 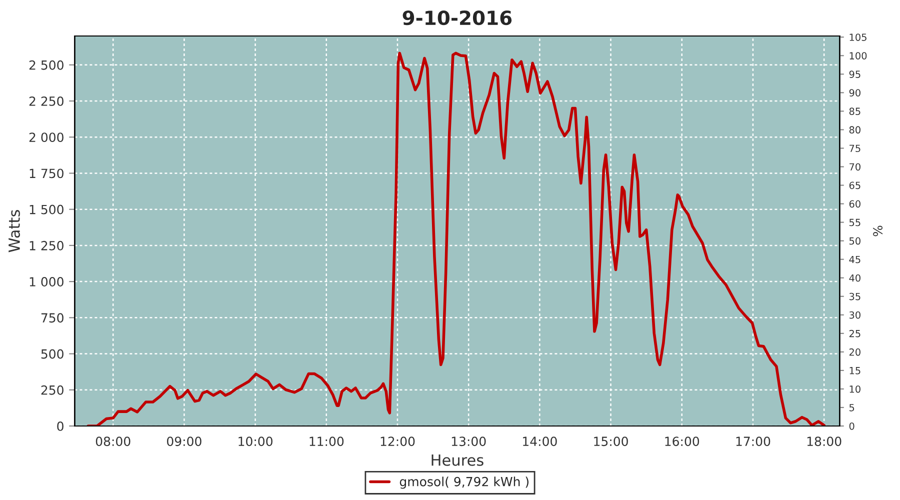 I want to click on chart-title: 9-10-2016, so click(x=457, y=18).